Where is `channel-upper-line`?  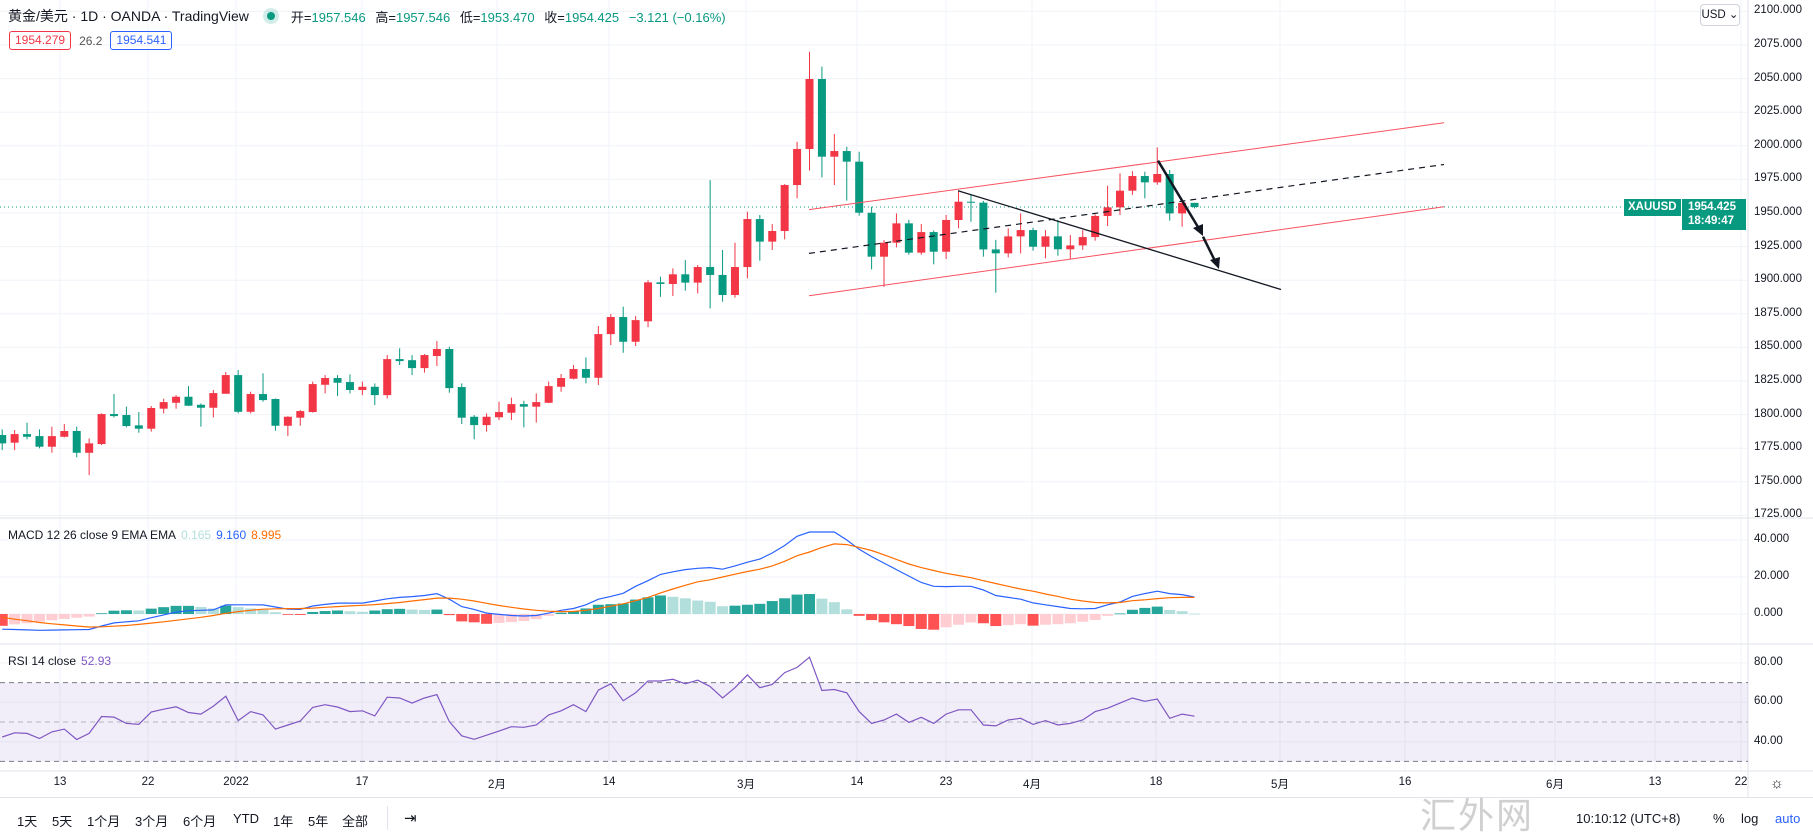
channel-upper-line is located at coordinates (1126, 166).